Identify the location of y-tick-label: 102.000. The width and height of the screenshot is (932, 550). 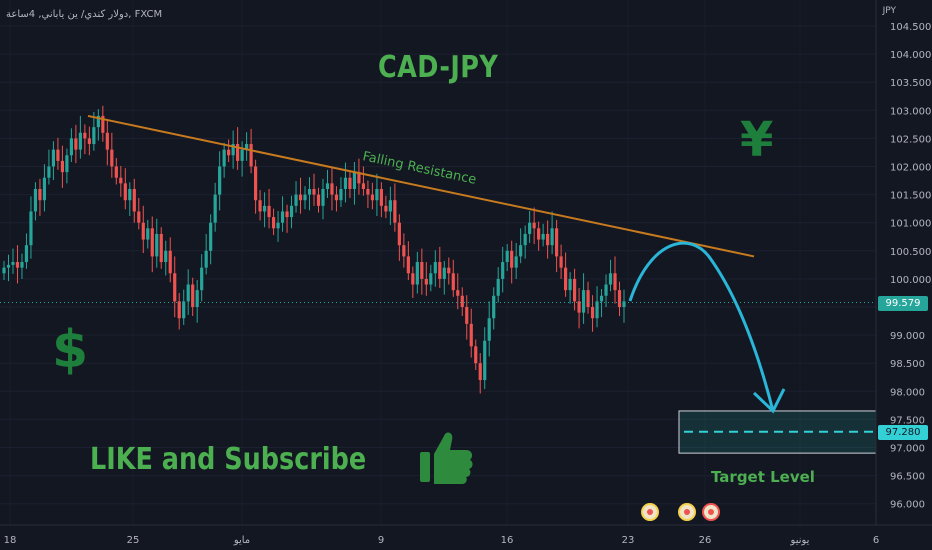
(910, 168).